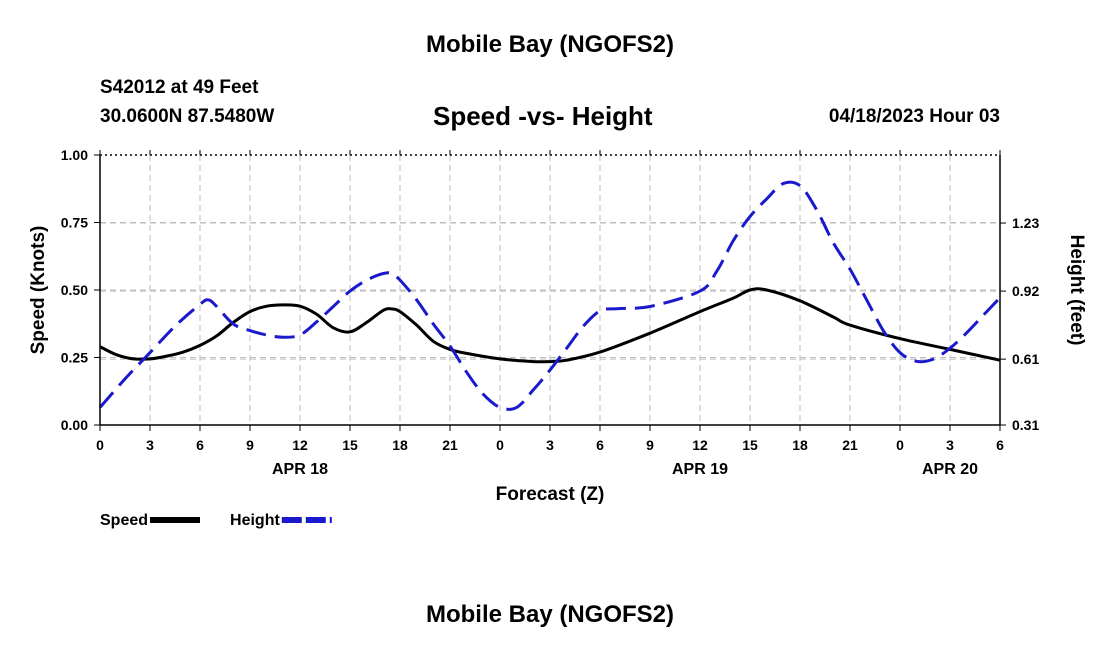  I want to click on series-line-speed, so click(550, 325).